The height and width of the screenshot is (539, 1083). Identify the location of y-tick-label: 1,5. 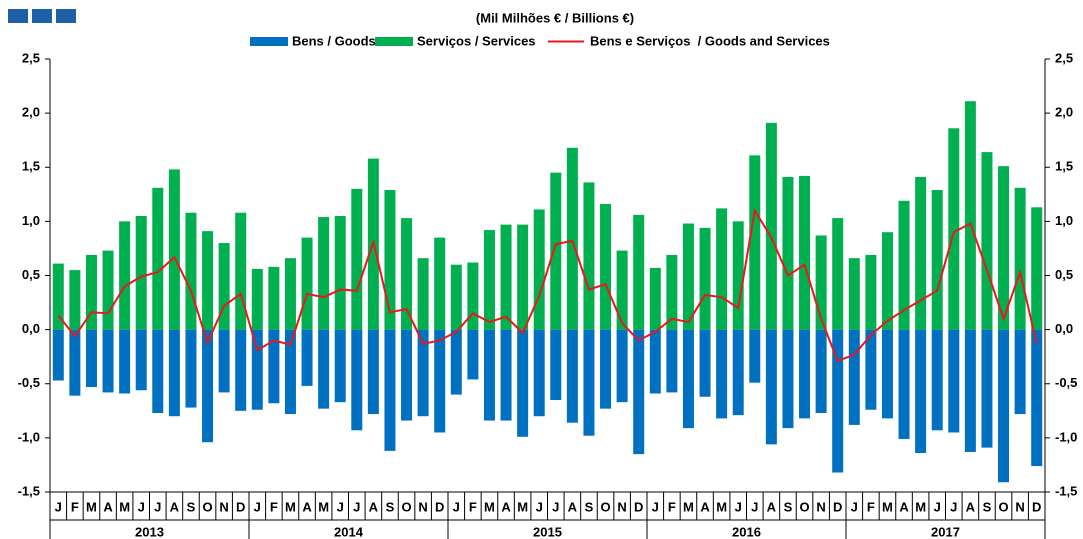
(31, 166).